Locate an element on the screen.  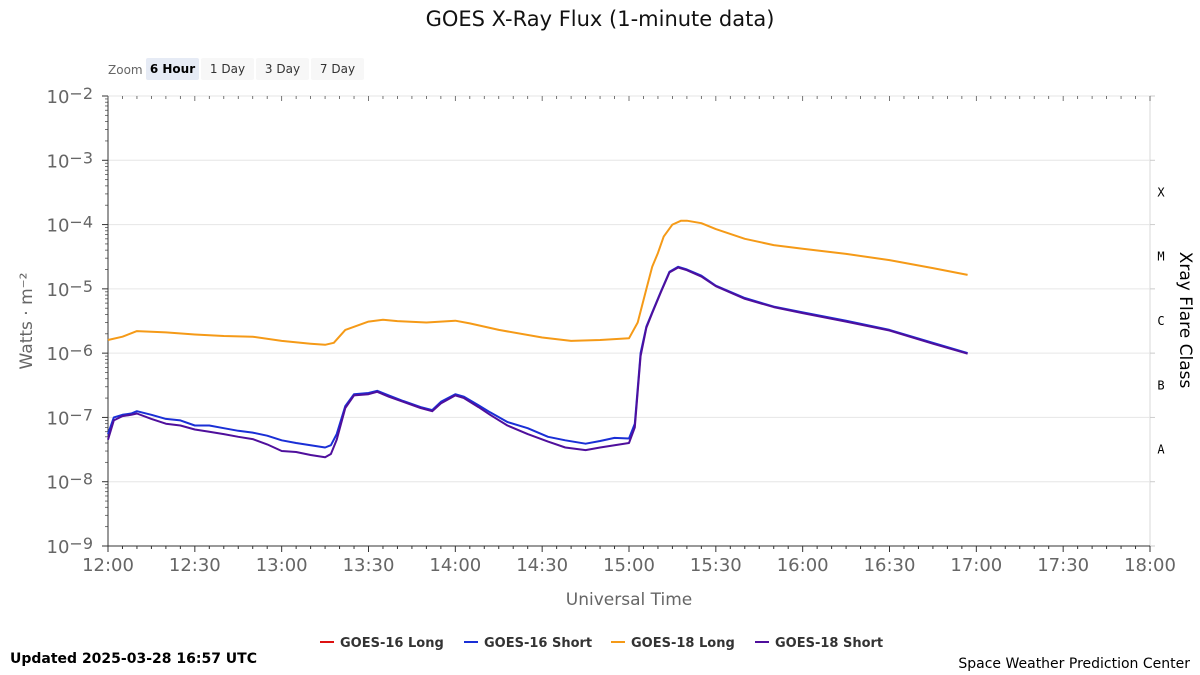
y-tick-label: 10⁻⁹ is located at coordinates (70, 546).